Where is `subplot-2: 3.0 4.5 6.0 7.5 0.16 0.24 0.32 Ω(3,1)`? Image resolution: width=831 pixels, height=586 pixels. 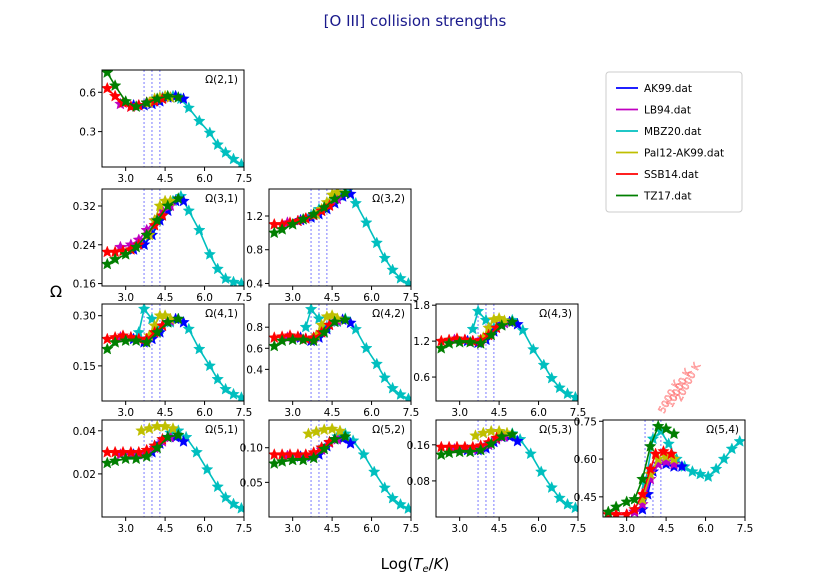
subplot-2: 3.0 4.5 6.0 7.5 0.16 0.24 0.32 Ω(3,1) is located at coordinates (162, 246).